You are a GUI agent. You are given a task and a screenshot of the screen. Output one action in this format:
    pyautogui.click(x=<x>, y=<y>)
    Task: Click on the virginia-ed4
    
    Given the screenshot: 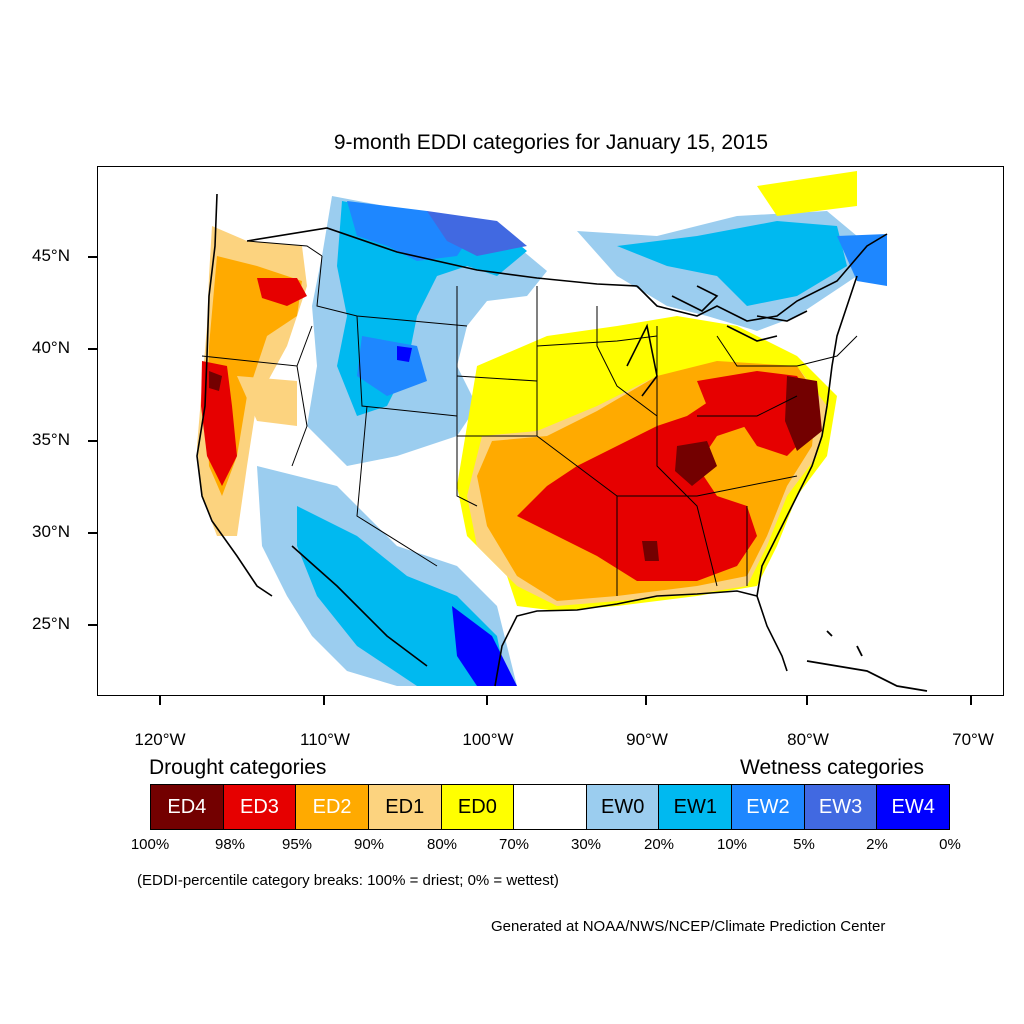 What is the action you would take?
    pyautogui.click(x=803, y=413)
    